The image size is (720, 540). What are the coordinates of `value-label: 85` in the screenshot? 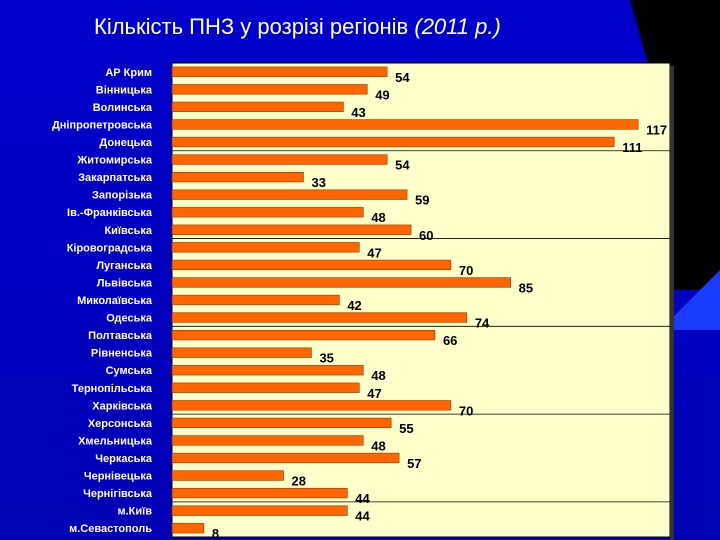 It's located at (526, 287).